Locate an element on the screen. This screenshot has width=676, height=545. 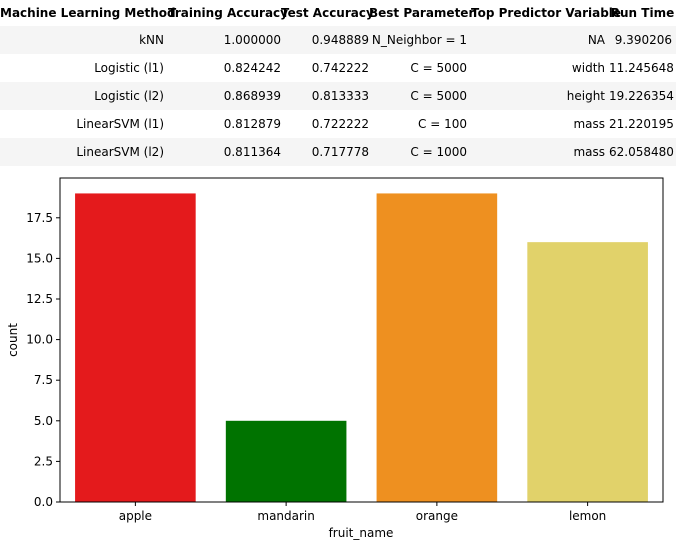
cell-test-accuracy: 0.742222 is located at coordinates (325, 68).